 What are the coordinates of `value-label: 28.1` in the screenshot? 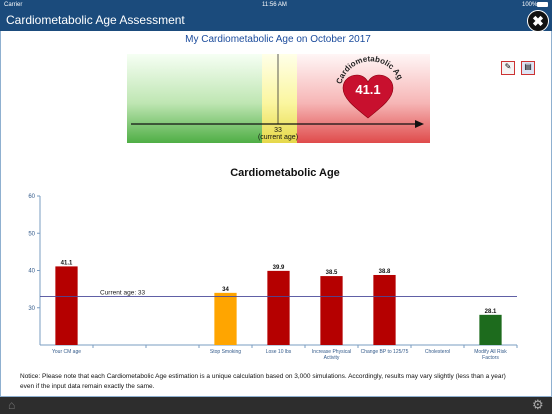 It's located at (491, 312).